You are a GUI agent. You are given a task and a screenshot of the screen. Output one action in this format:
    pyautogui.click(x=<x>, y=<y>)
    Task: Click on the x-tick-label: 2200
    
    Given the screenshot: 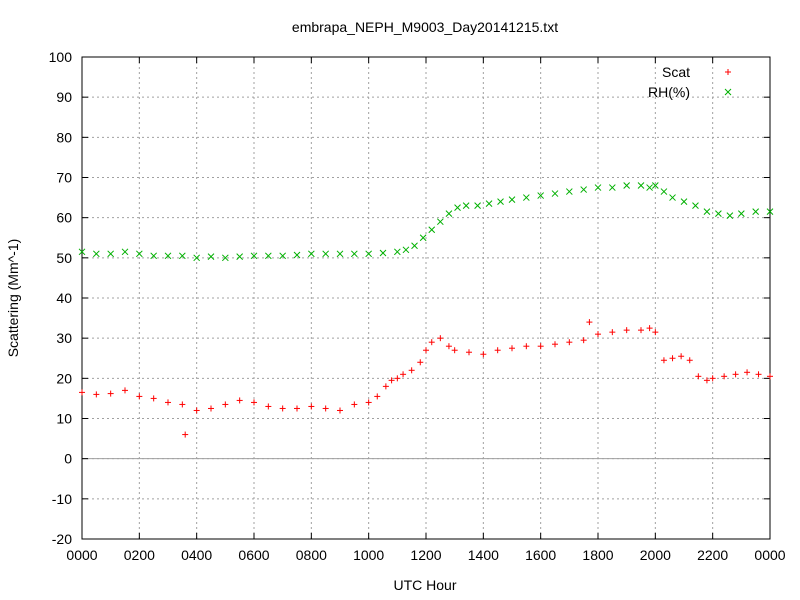 What is the action you would take?
    pyautogui.click(x=712, y=555)
    